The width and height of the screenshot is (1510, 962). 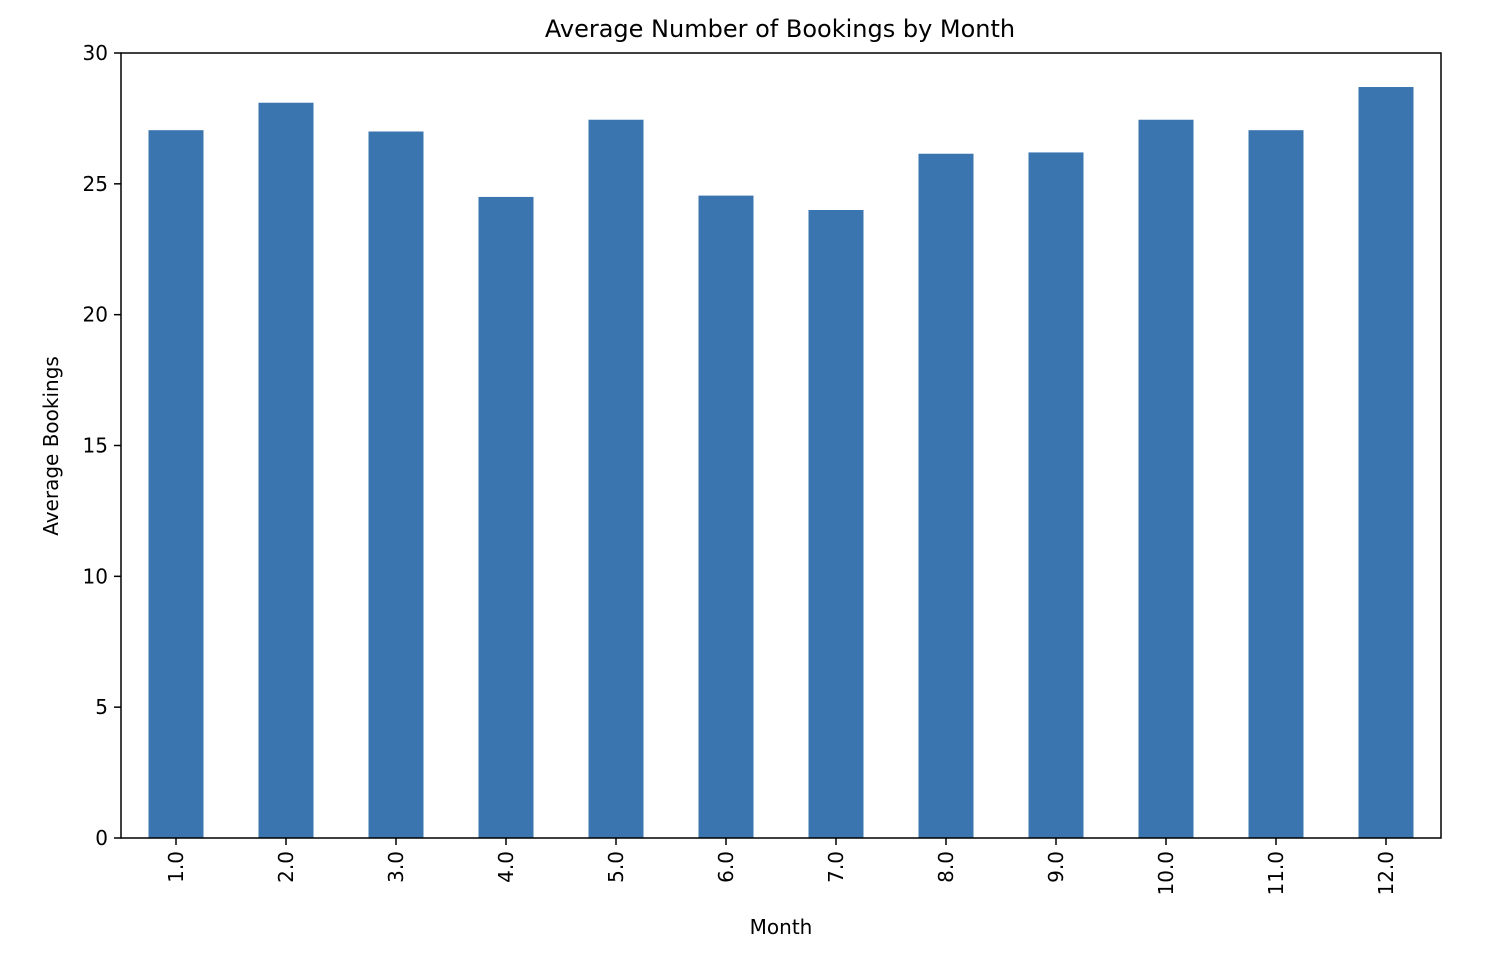 What do you see at coordinates (1166, 873) in the screenshot?
I see `x-tick-label: 10.0` at bounding box center [1166, 873].